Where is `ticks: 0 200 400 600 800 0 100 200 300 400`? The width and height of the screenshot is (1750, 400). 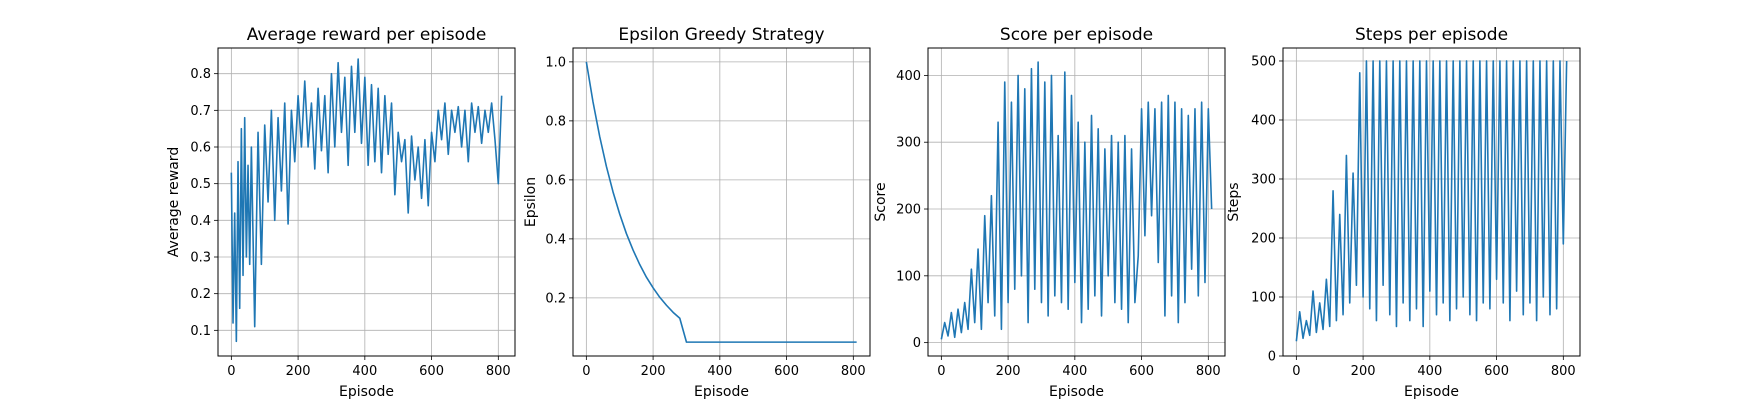
ticks: 0 200 400 600 800 0 100 200 300 400 is located at coordinates (1058, 224).